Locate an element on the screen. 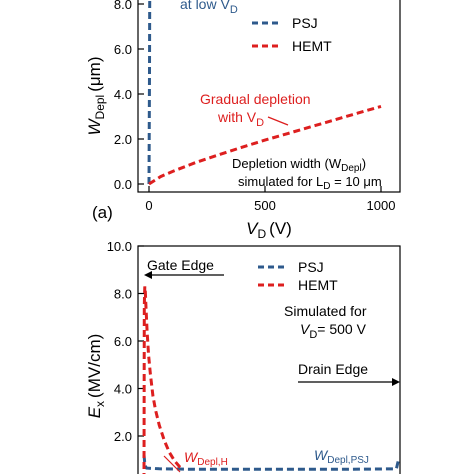 The width and height of the screenshot is (474, 474). panel-b-y-ticks: 2.0 4.0 6.0 8.0 10.0 is located at coordinates (125, 341).